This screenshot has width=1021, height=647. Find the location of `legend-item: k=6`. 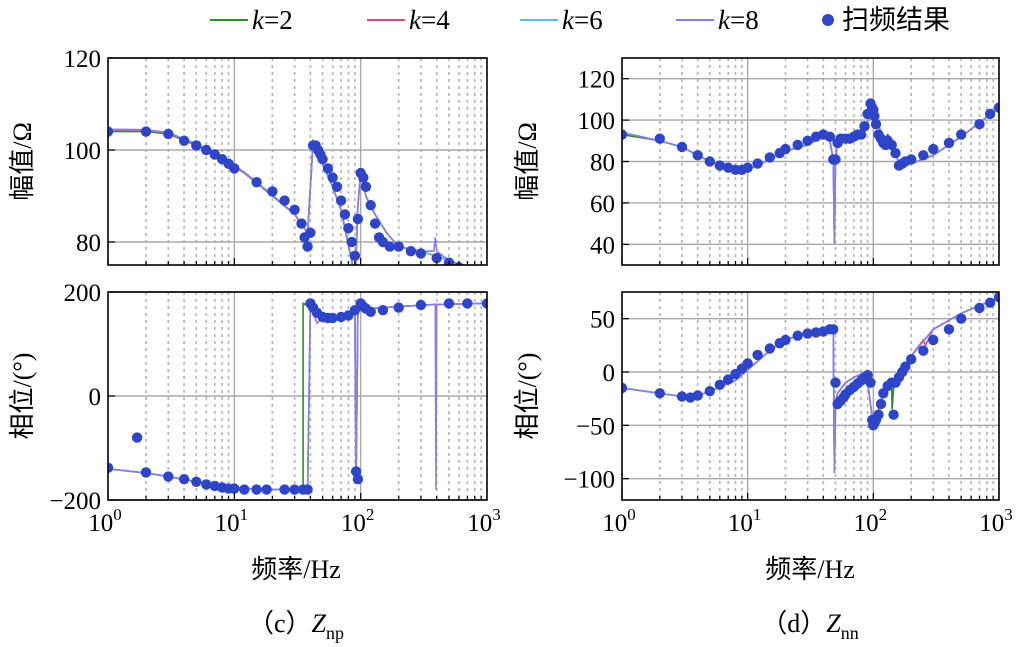

legend-item: k=6 is located at coordinates (561, 20).